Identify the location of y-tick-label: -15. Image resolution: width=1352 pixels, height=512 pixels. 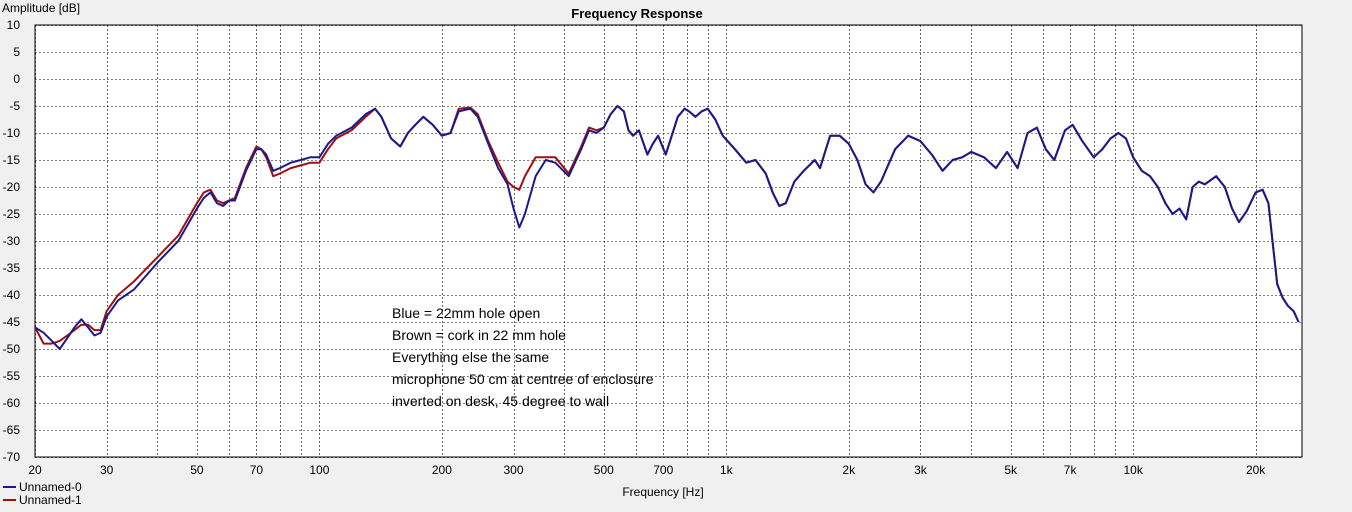
(12, 160).